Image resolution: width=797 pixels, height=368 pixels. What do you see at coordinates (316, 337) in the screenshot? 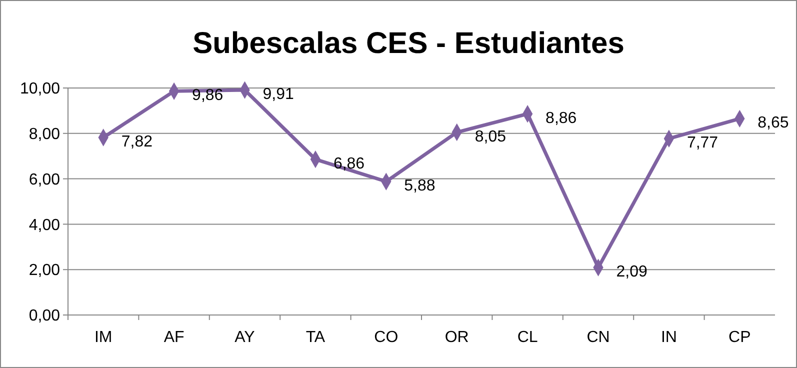
I see `x-tick-label: TA` at bounding box center [316, 337].